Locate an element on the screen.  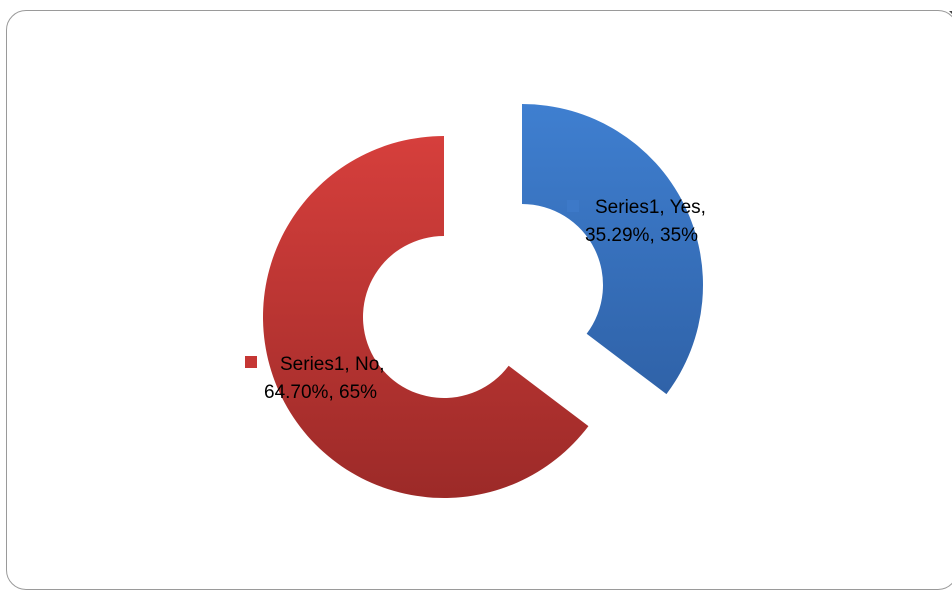
corner-marker is located at coordinates (950, 15).